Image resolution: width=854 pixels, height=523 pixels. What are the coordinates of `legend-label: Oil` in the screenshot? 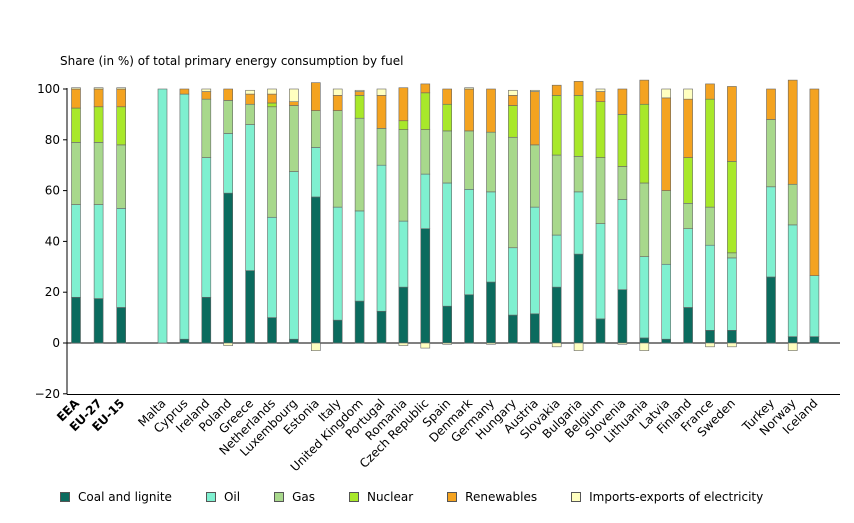 It's located at (232, 497).